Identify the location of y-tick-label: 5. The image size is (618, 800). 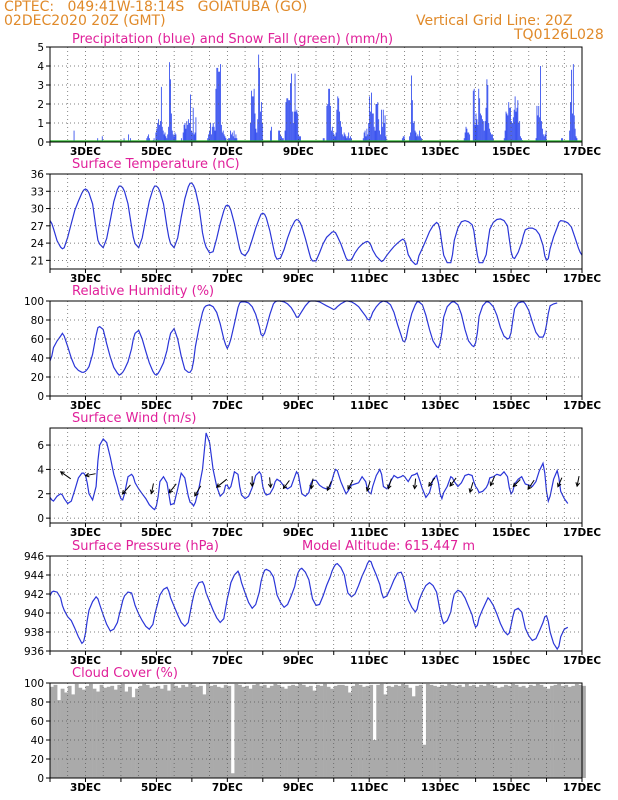
(40, 48).